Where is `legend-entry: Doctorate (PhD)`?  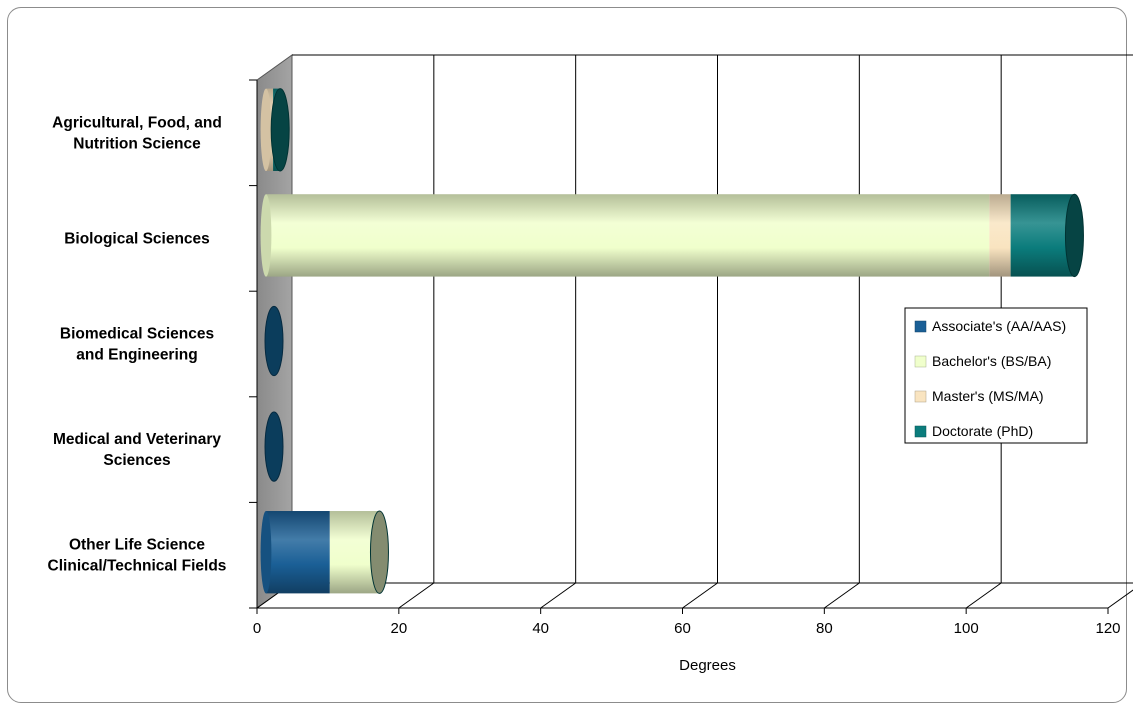 legend-entry: Doctorate (PhD) is located at coordinates (982, 431).